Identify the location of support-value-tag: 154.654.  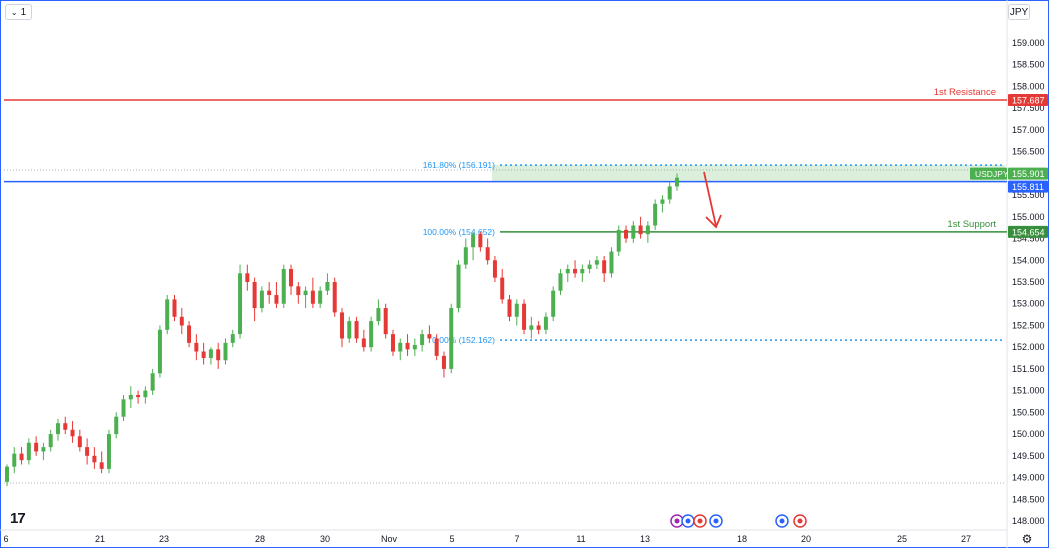
(1028, 232).